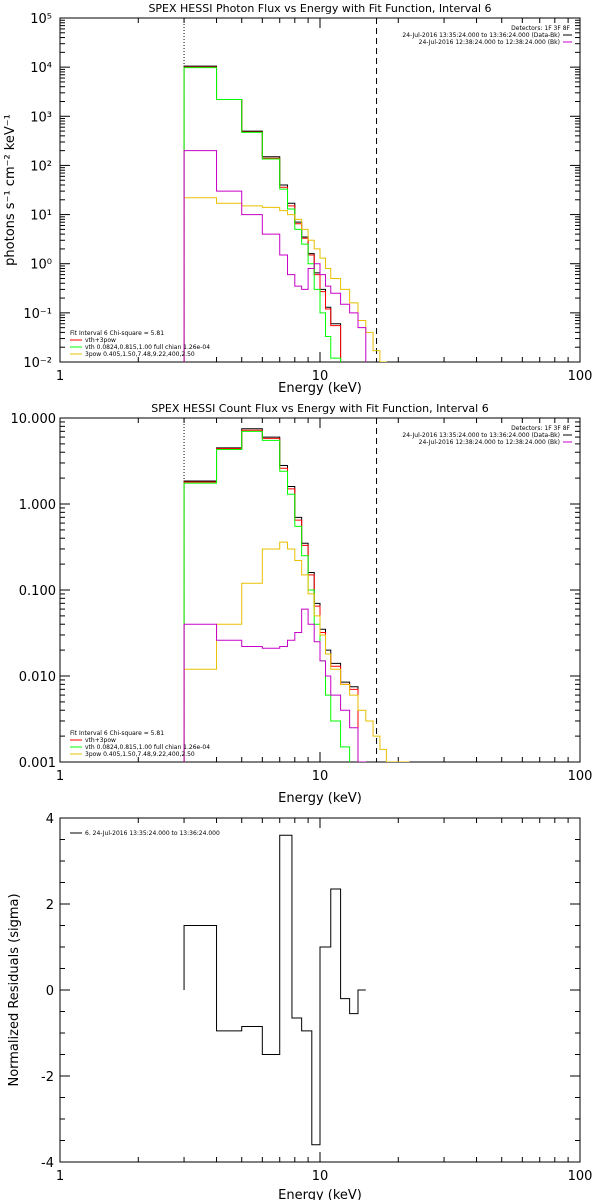  What do you see at coordinates (41, 68) in the screenshot?
I see `y-tick-label: 10⁴` at bounding box center [41, 68].